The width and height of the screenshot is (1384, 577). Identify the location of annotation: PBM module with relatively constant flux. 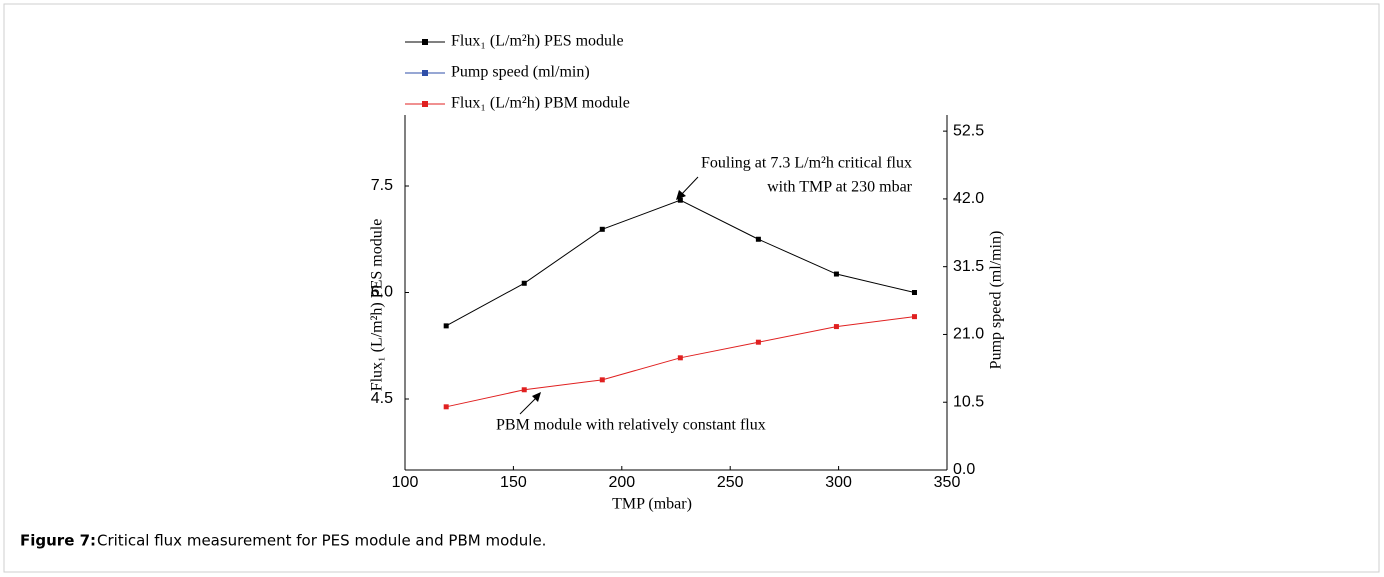
(631, 425).